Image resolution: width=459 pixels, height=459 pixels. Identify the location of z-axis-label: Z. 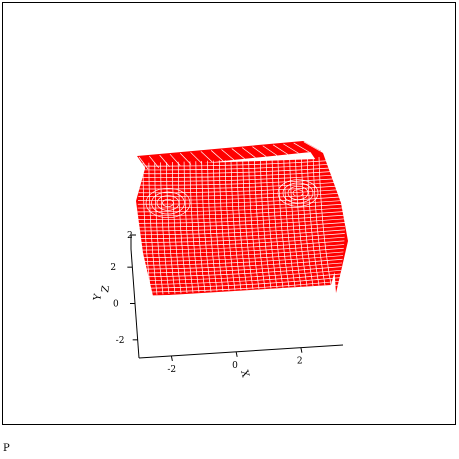
(106, 289).